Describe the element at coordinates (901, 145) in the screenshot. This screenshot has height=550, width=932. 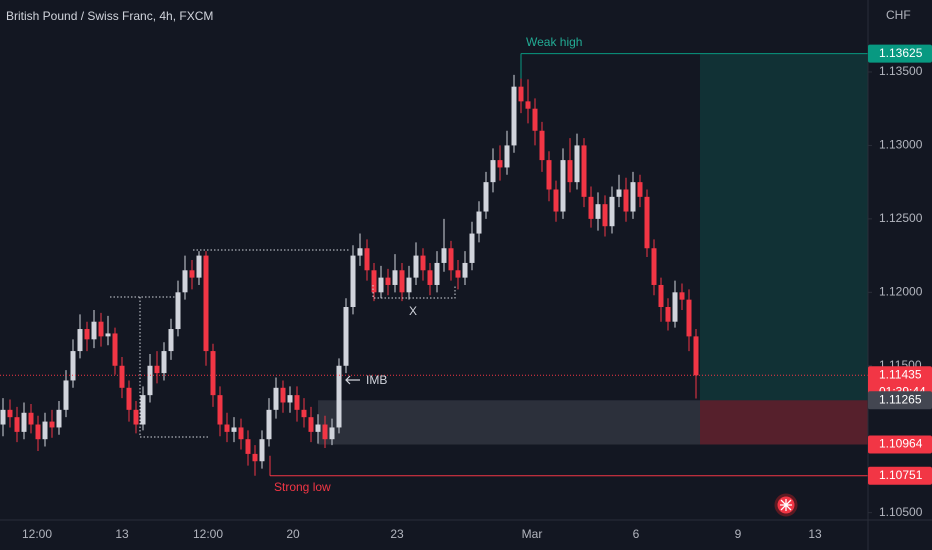
I see `y-tick-label: 1.13000` at that location.